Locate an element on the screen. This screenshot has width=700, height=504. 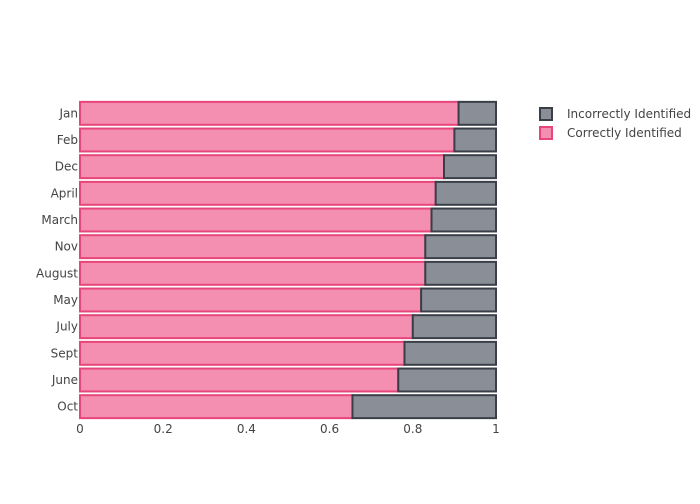
bar-sept-incorrectly-identified is located at coordinates (450, 353).